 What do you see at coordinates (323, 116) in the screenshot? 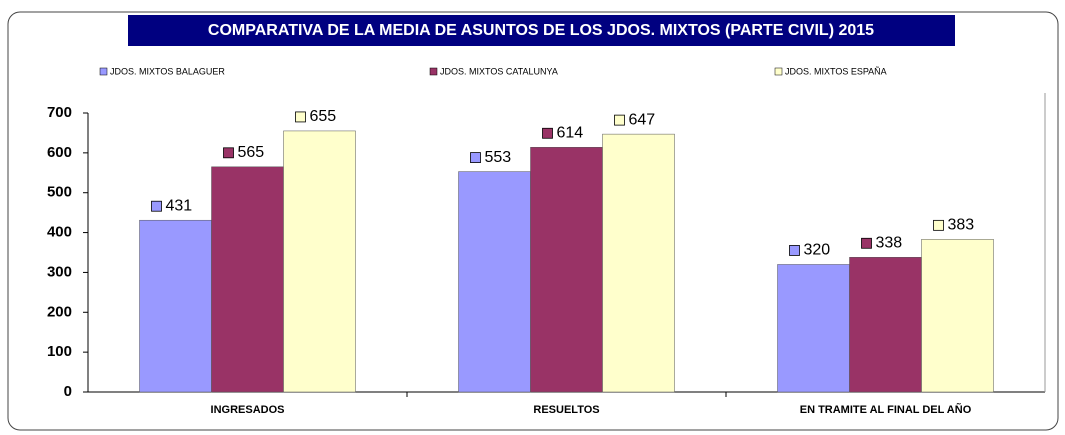
I see `value-label: 655` at bounding box center [323, 116].